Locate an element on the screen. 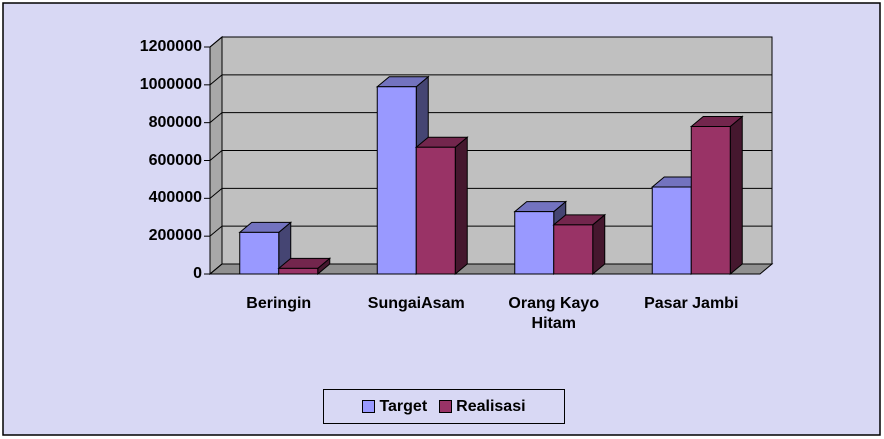 The image size is (884, 439). x-tick-label: SungaiAsam is located at coordinates (416, 303).